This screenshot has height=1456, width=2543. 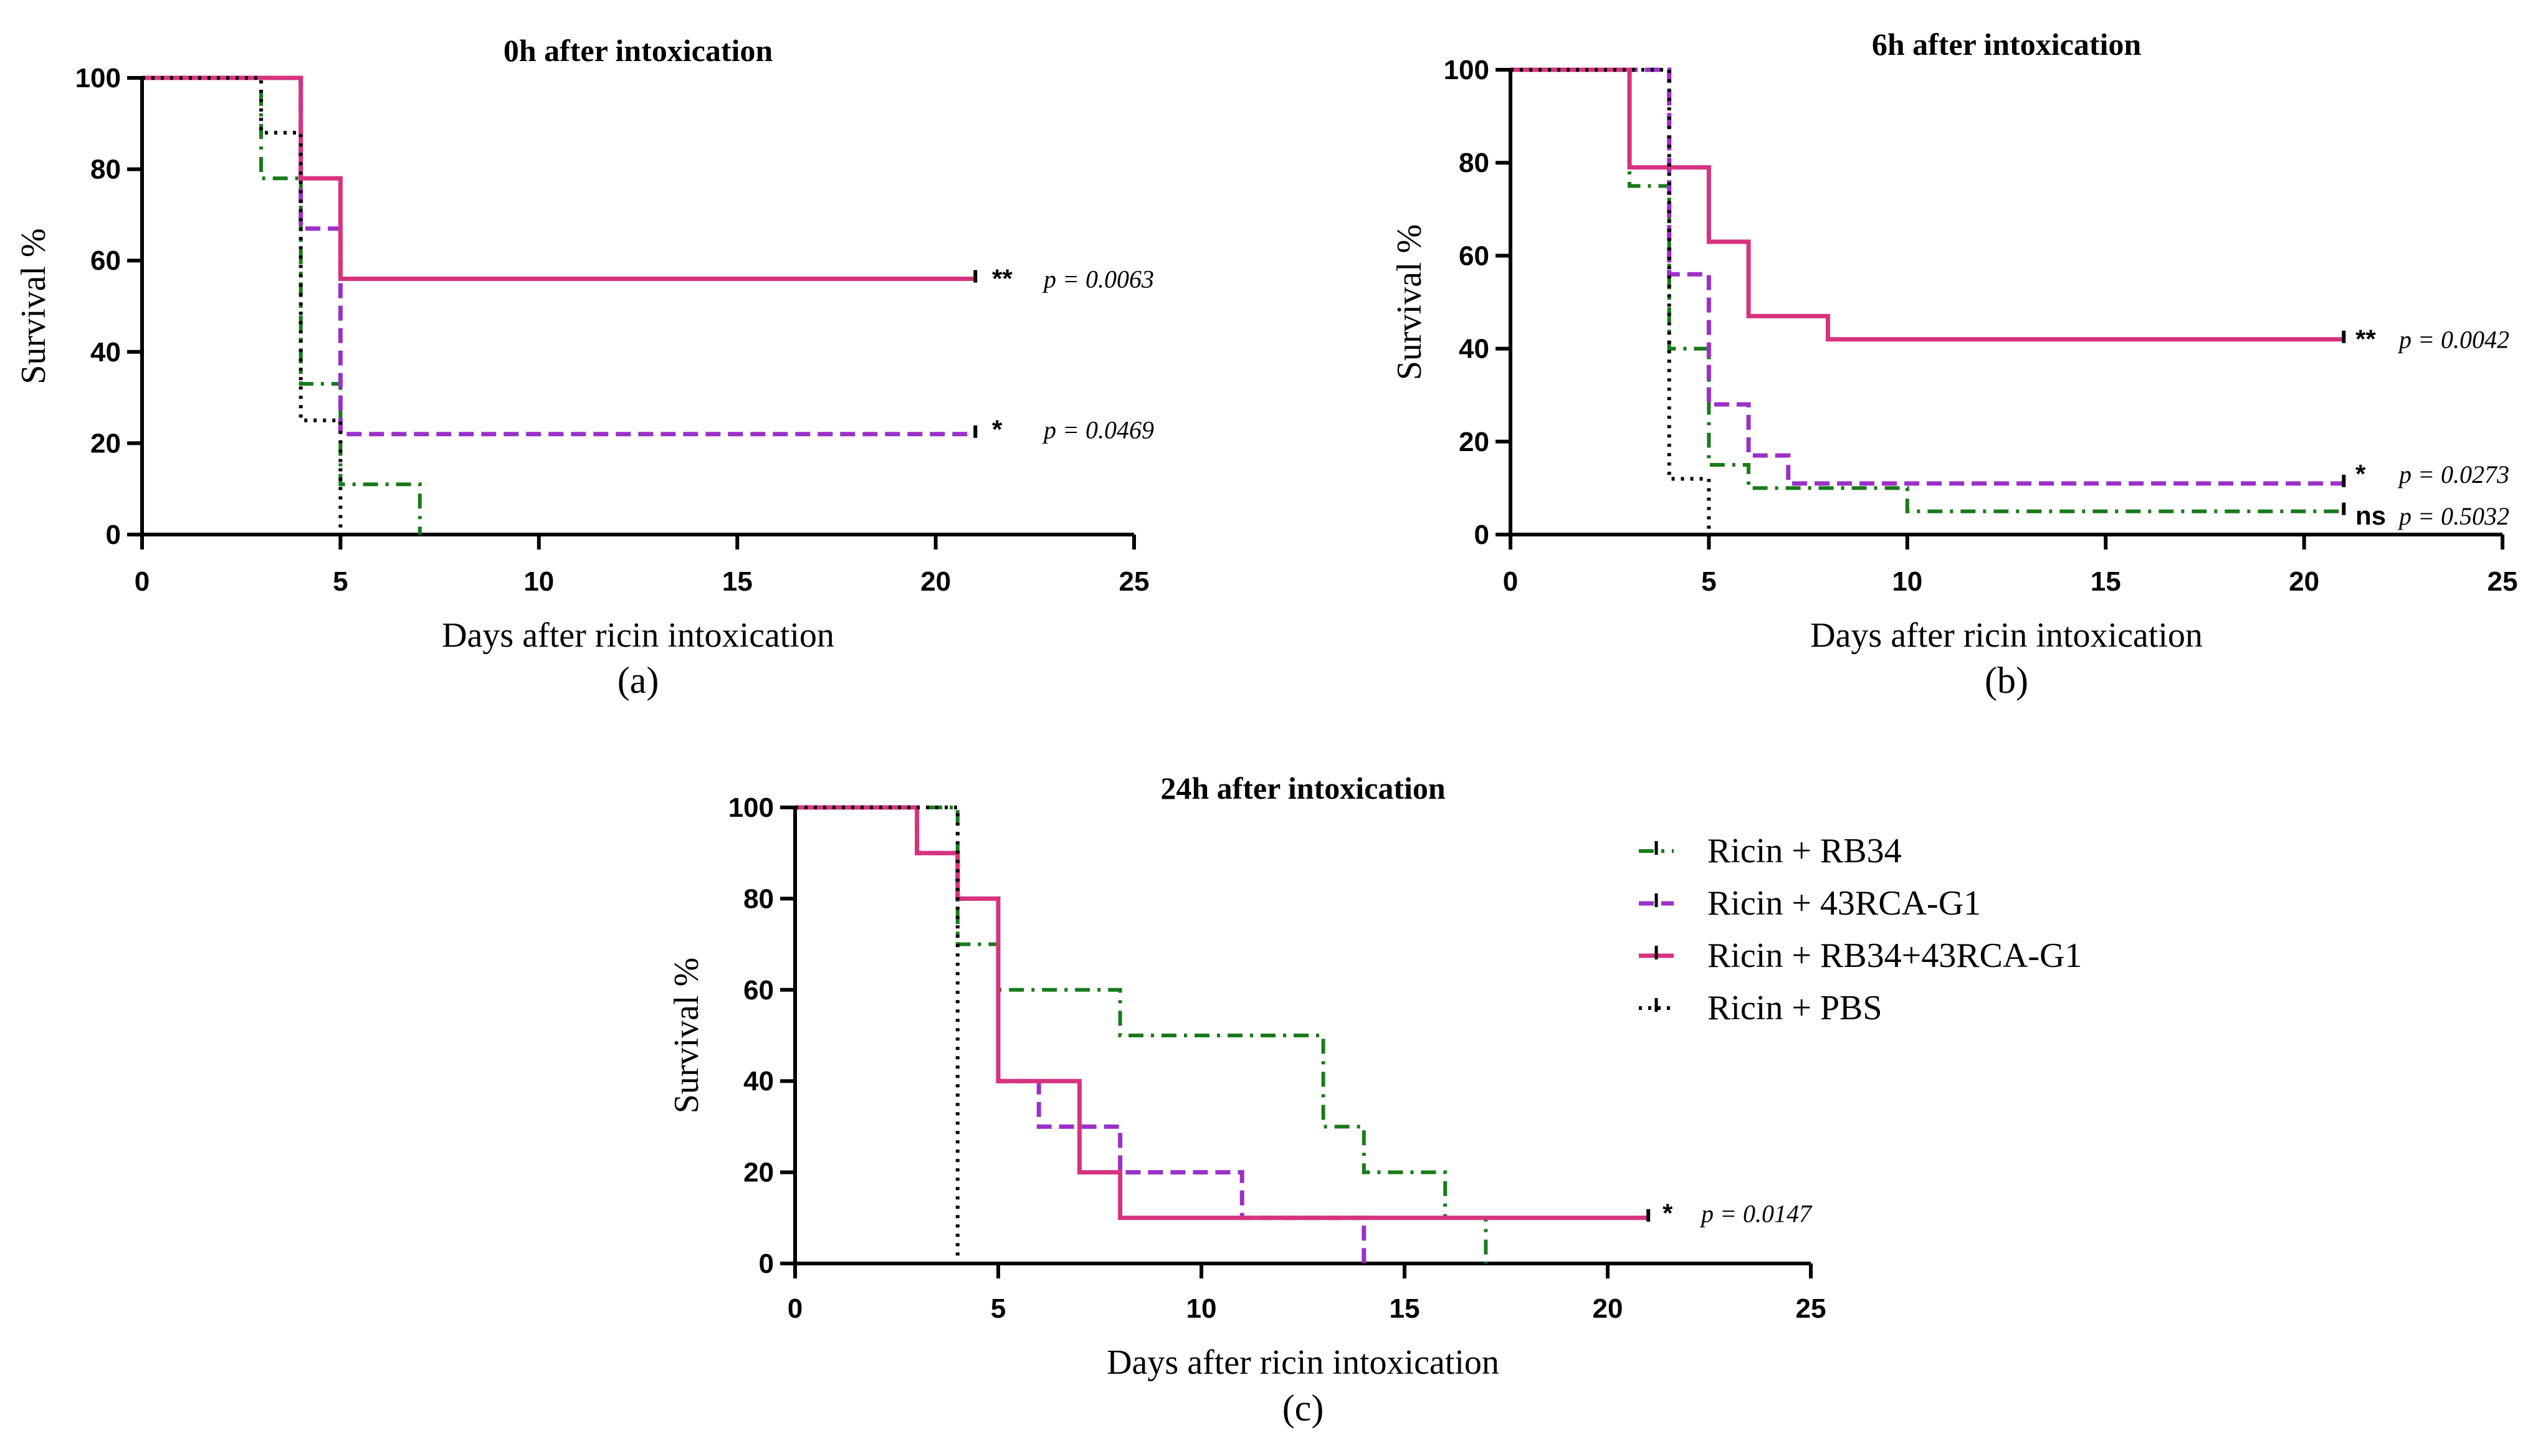 I want to click on panel-2-letter: (b), so click(x=2006, y=681).